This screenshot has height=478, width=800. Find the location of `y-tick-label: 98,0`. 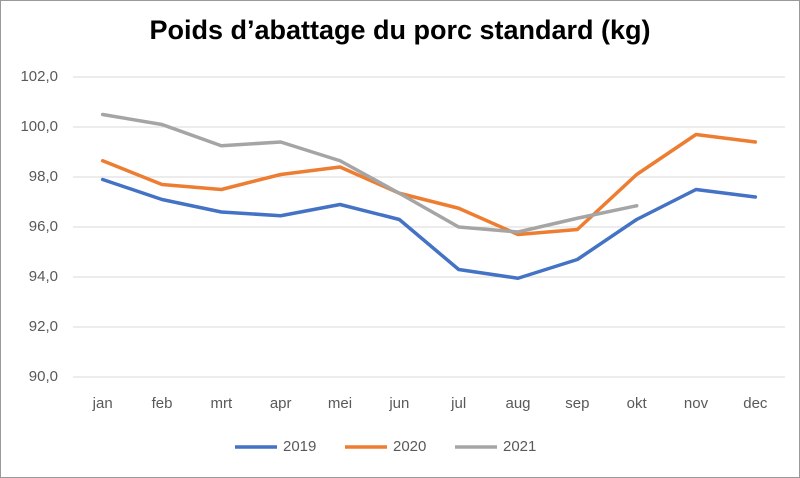

y-tick-label: 98,0 is located at coordinates (43, 176).